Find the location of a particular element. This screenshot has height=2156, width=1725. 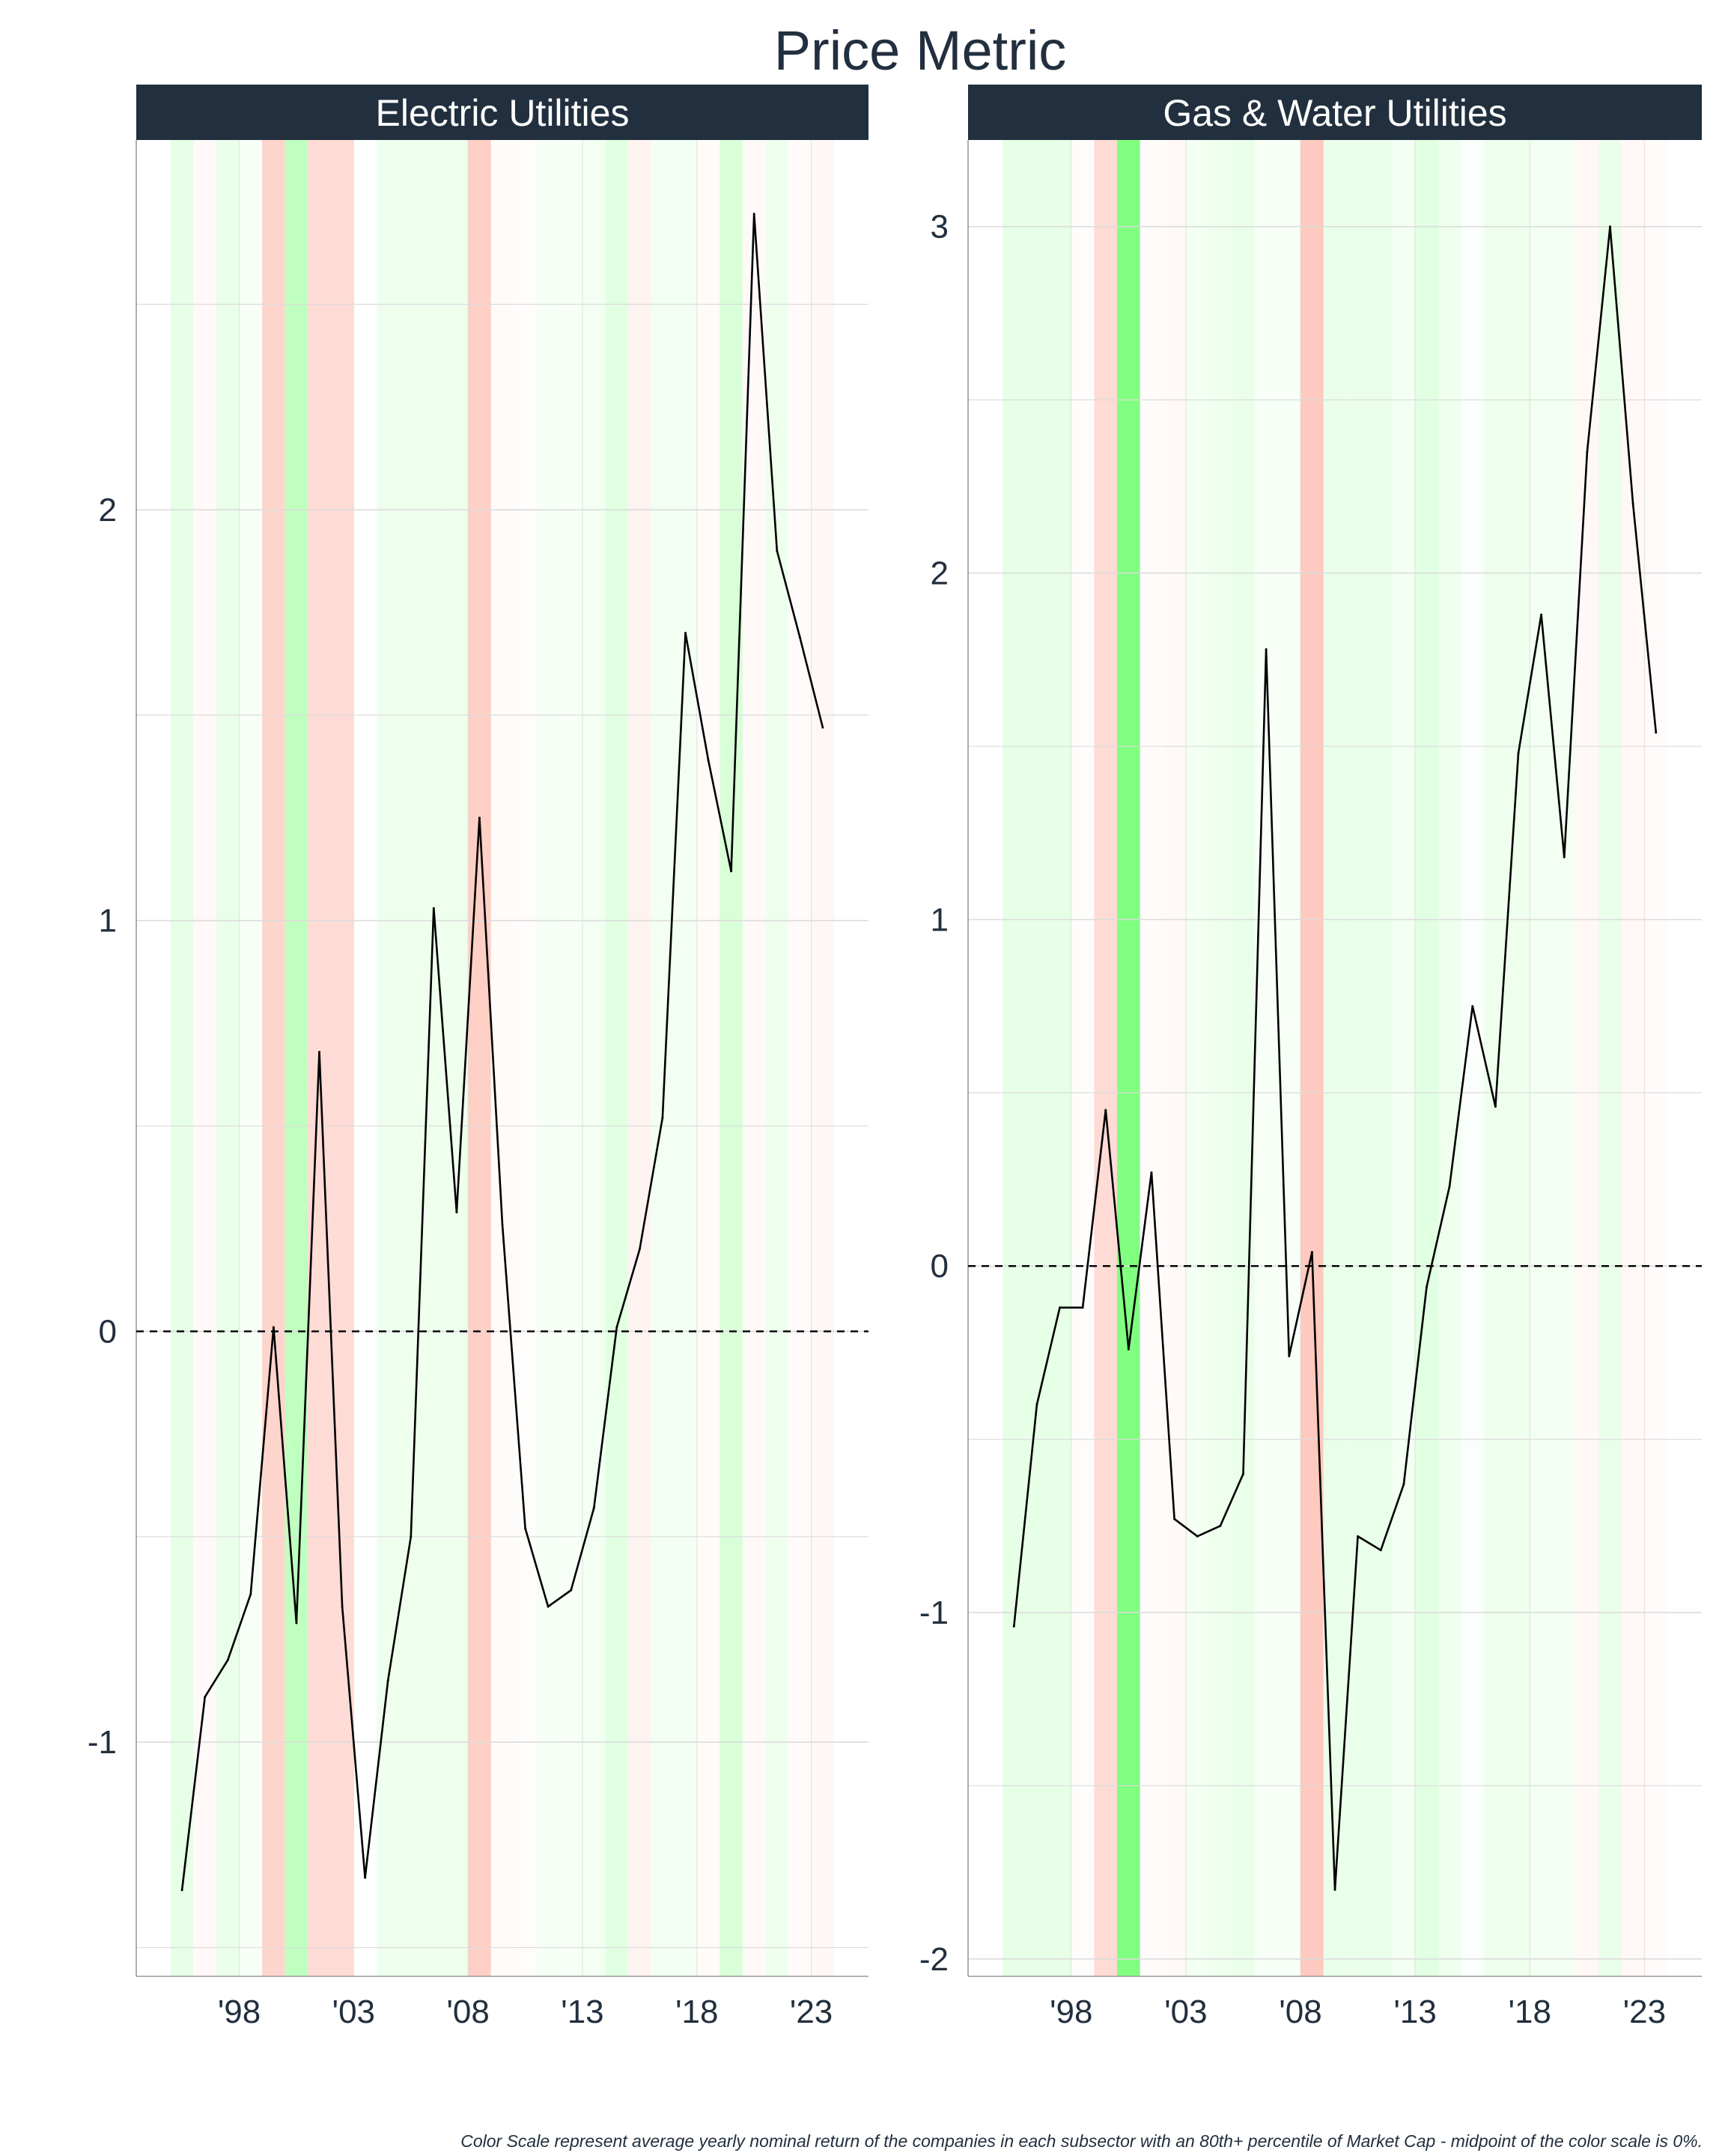

panel-strip is located at coordinates (502, 113).